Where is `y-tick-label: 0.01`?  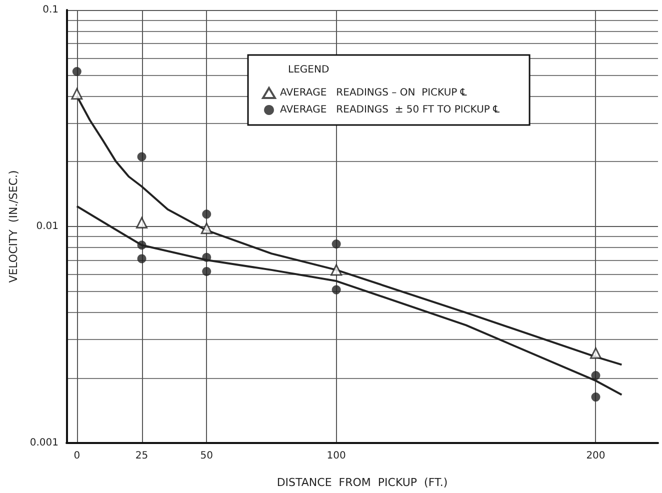
y-tick-label: 0.01 is located at coordinates (47, 226).